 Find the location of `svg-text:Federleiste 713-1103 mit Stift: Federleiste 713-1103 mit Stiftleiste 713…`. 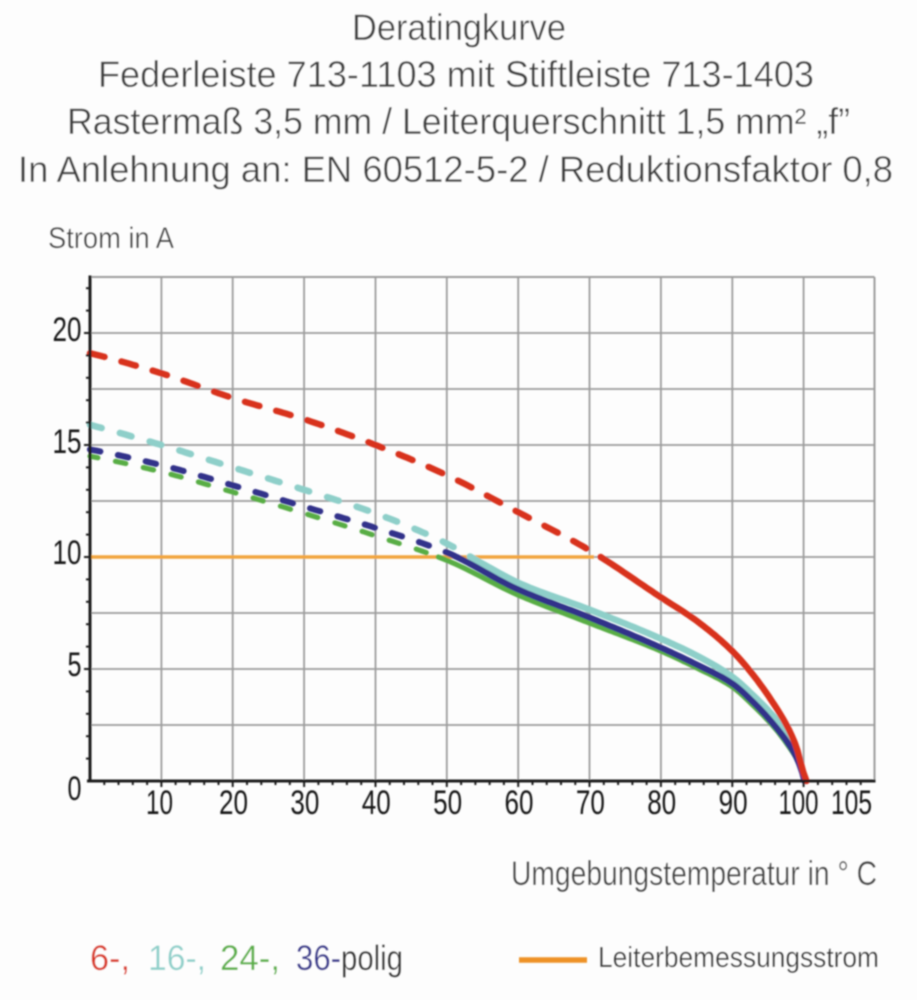

svg-text:Federleiste 713-1103 mit Stift: Federleiste 713-1103 mit Stiftleiste 713… is located at coordinates (456, 74).